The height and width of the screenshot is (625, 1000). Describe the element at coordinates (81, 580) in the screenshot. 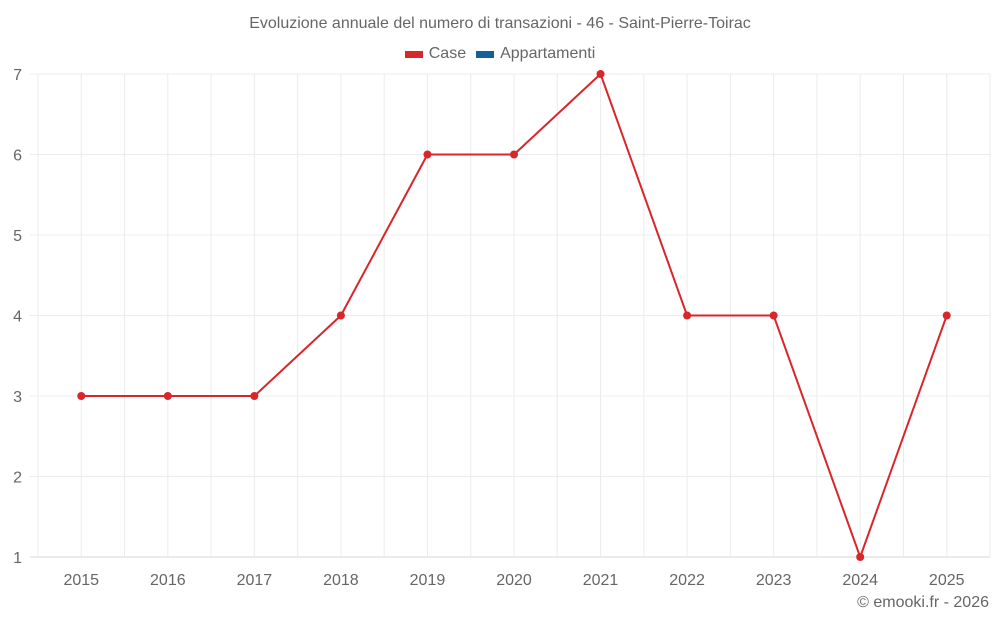

I see `x-tick-label: 2015` at that location.